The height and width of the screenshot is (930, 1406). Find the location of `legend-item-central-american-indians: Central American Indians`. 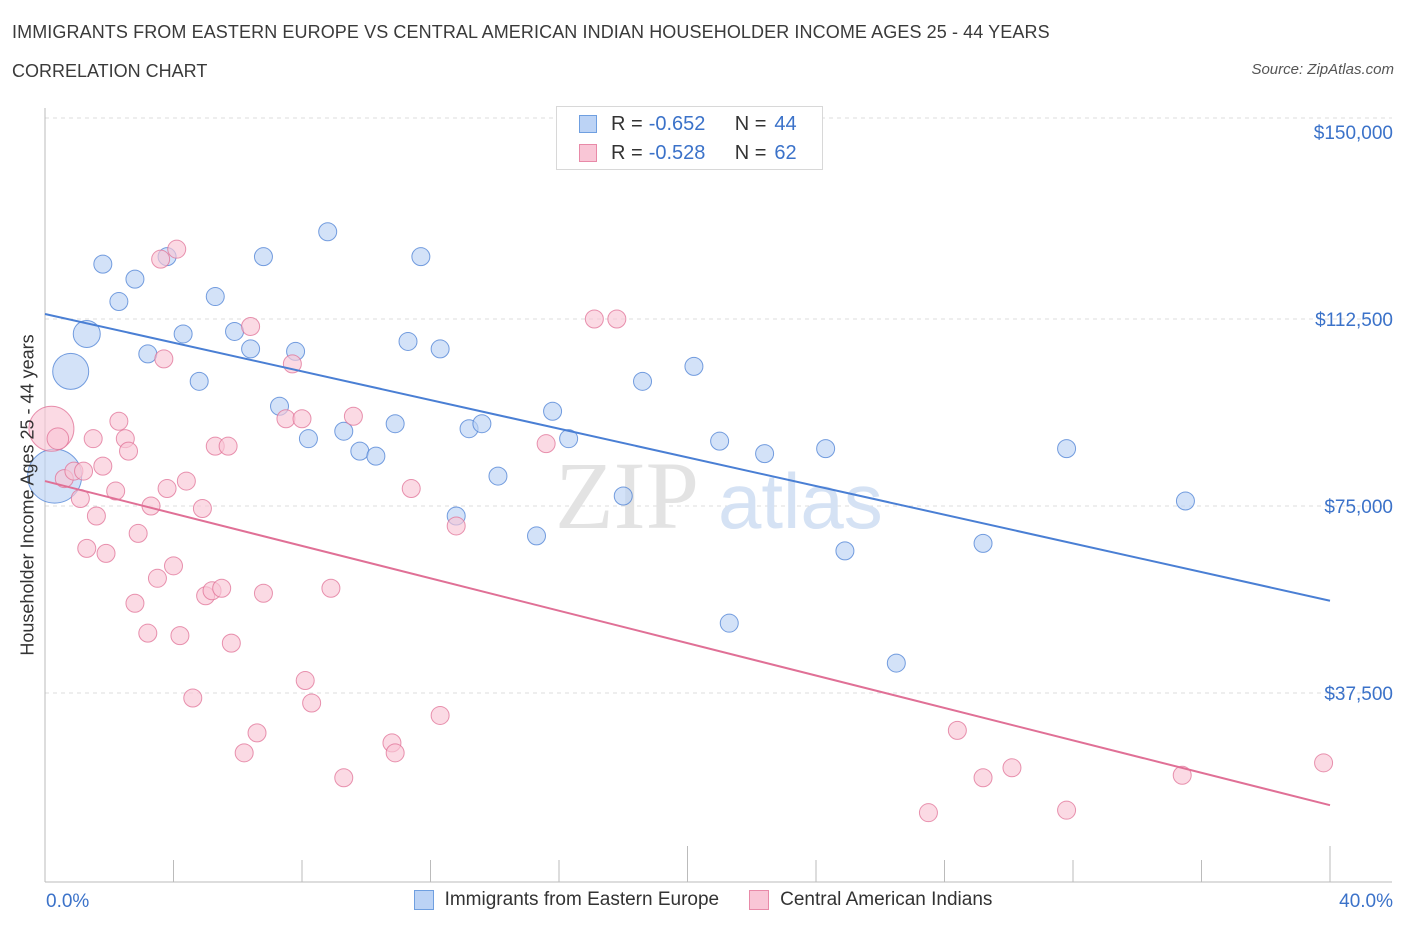

legend-item-central-american-indians: Central American Indians is located at coordinates (870, 900).